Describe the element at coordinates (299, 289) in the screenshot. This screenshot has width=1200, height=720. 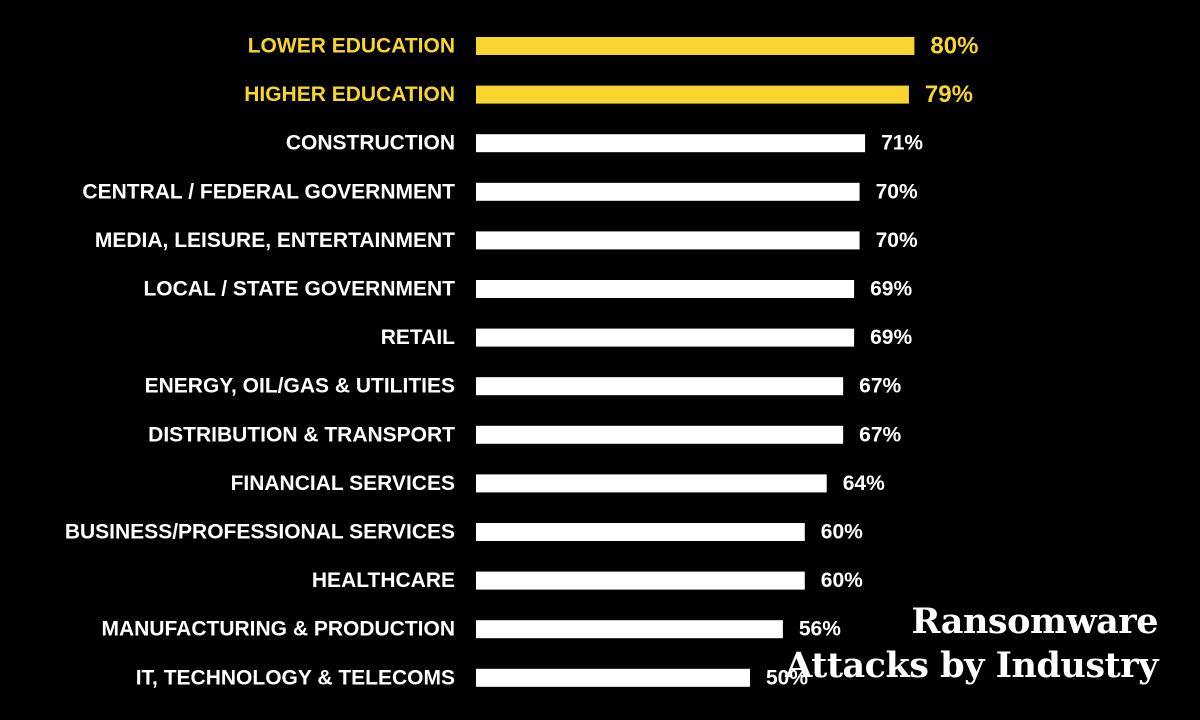
I see `category-label: LOCAL / STATE GOVERNMENT` at that location.